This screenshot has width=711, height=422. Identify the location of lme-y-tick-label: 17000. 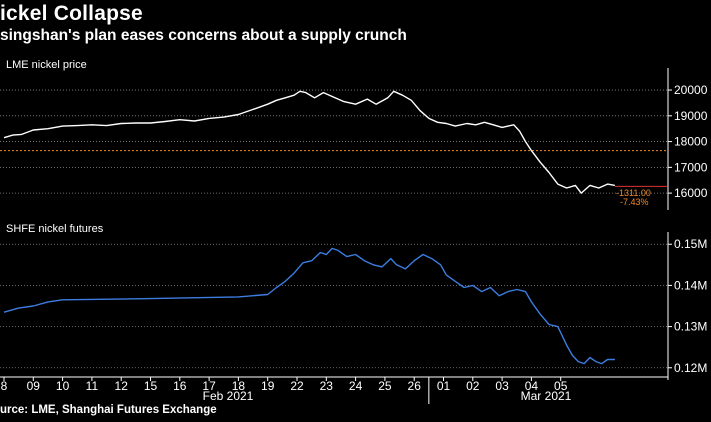
(691, 167).